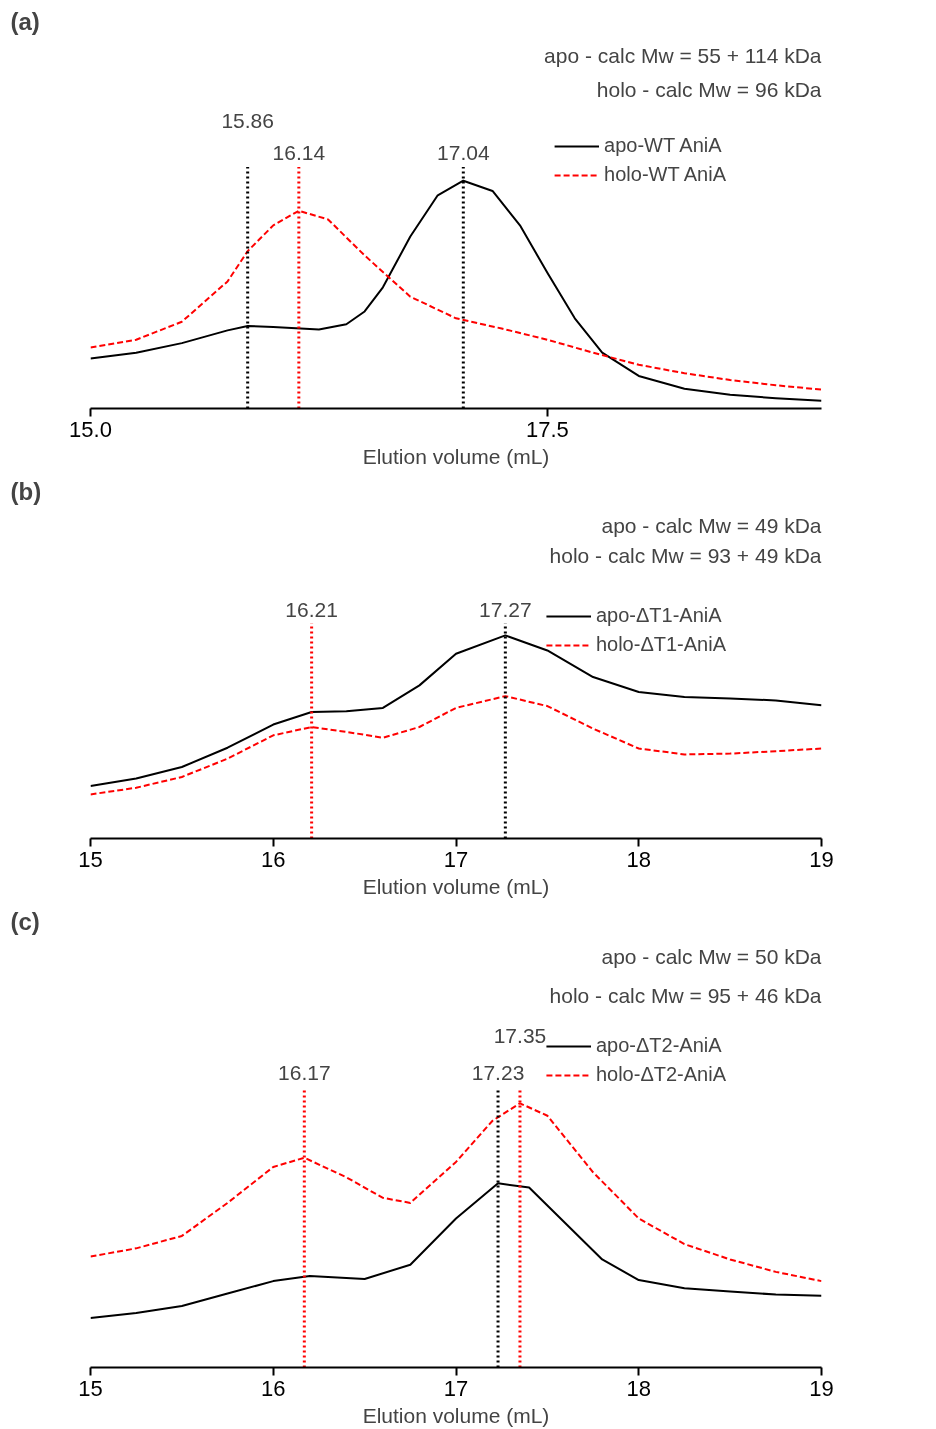 The height and width of the screenshot is (1429, 936). I want to click on ref-line-label: 16.14, so click(299, 153).